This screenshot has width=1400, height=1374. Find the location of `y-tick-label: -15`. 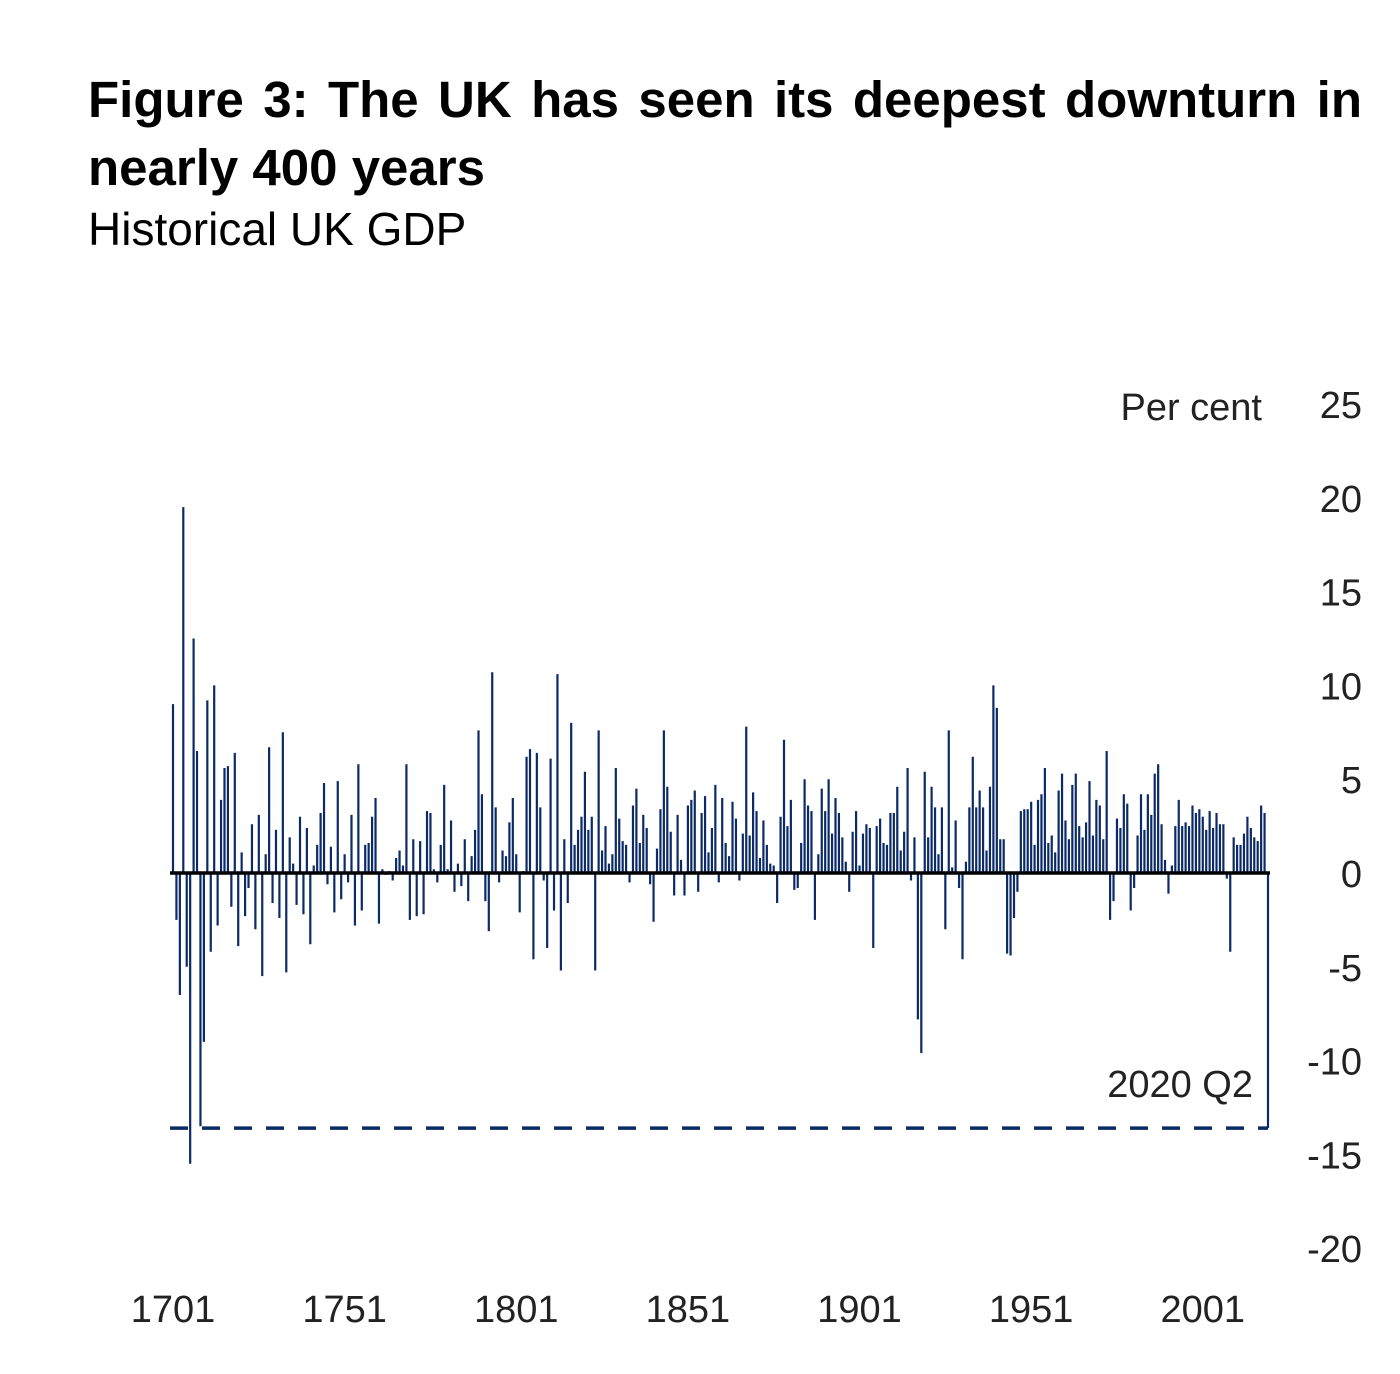

y-tick-label: -15 is located at coordinates (1334, 1156).